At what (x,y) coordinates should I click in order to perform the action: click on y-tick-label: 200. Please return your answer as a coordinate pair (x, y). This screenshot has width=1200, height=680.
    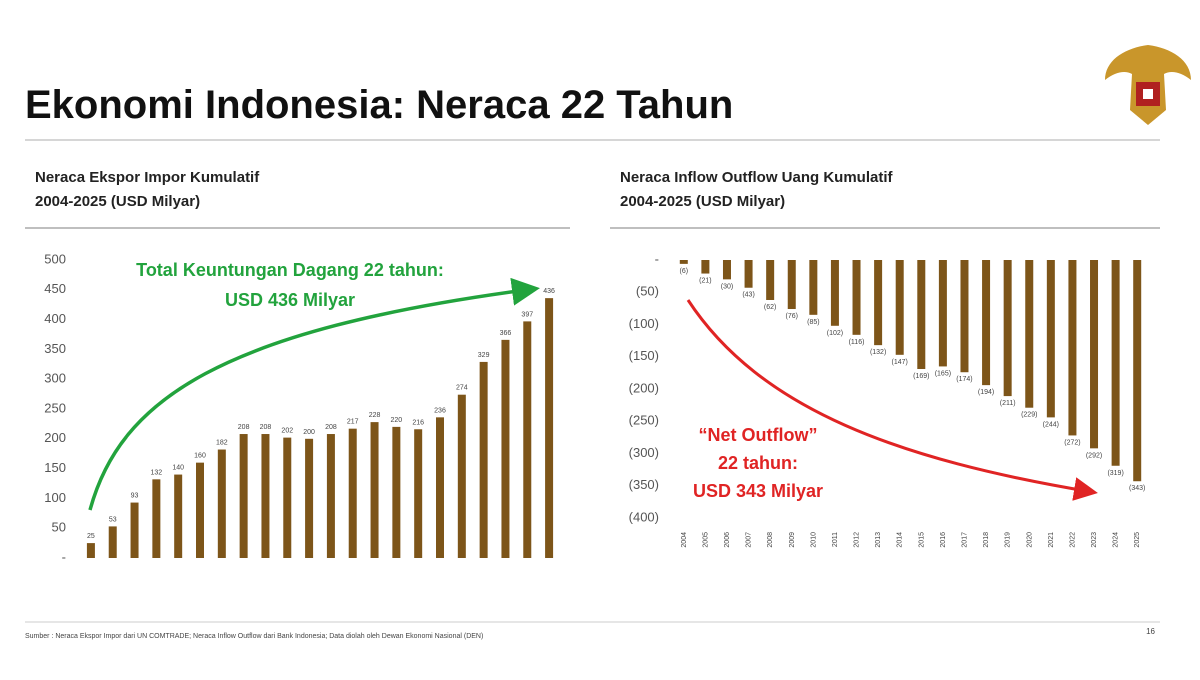
    Looking at the image, I should click on (55, 437).